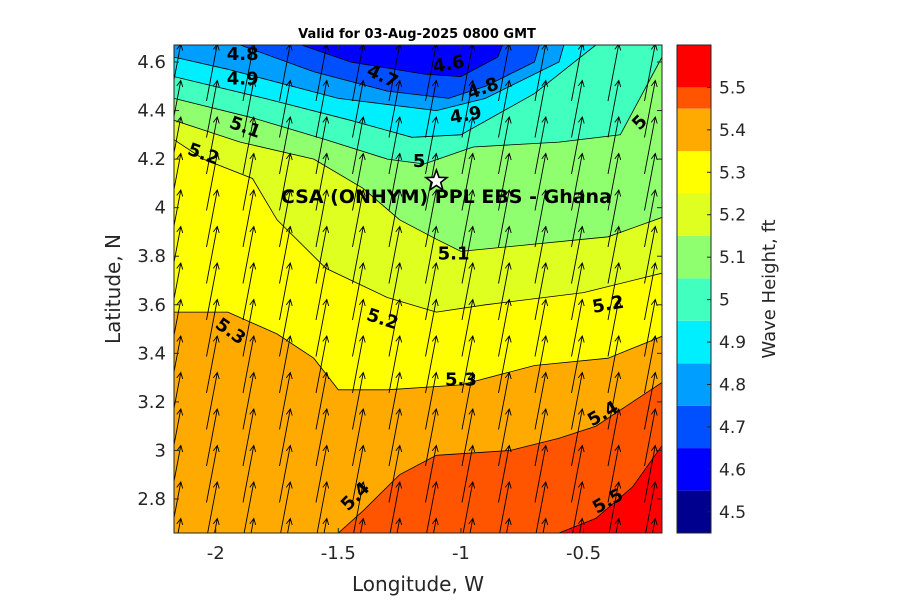  What do you see at coordinates (769, 288) in the screenshot?
I see `colorbar-label: Wave Height, ft` at bounding box center [769, 288].